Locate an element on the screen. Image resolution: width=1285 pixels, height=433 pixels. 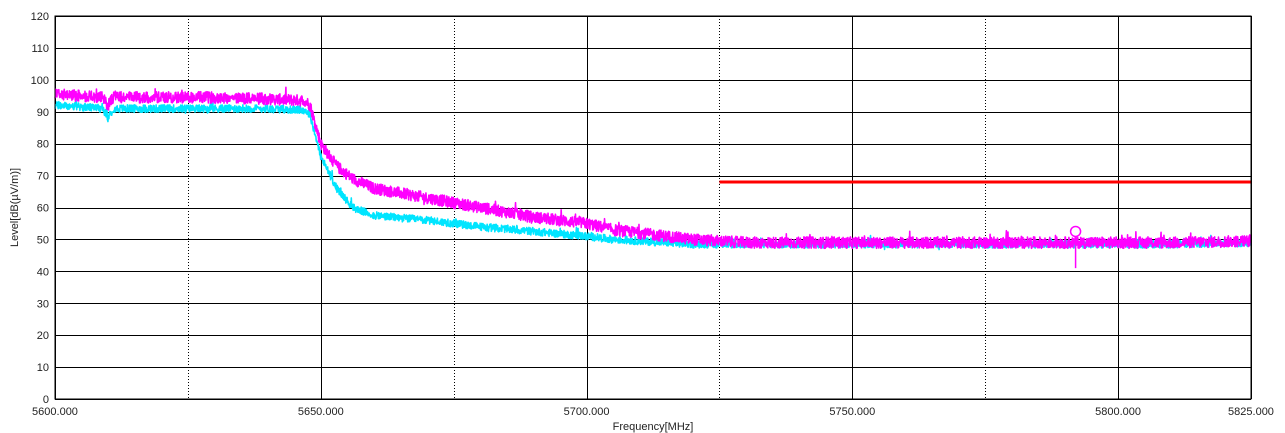
x-axis-label: Frequency[MHz] is located at coordinates (653, 427).